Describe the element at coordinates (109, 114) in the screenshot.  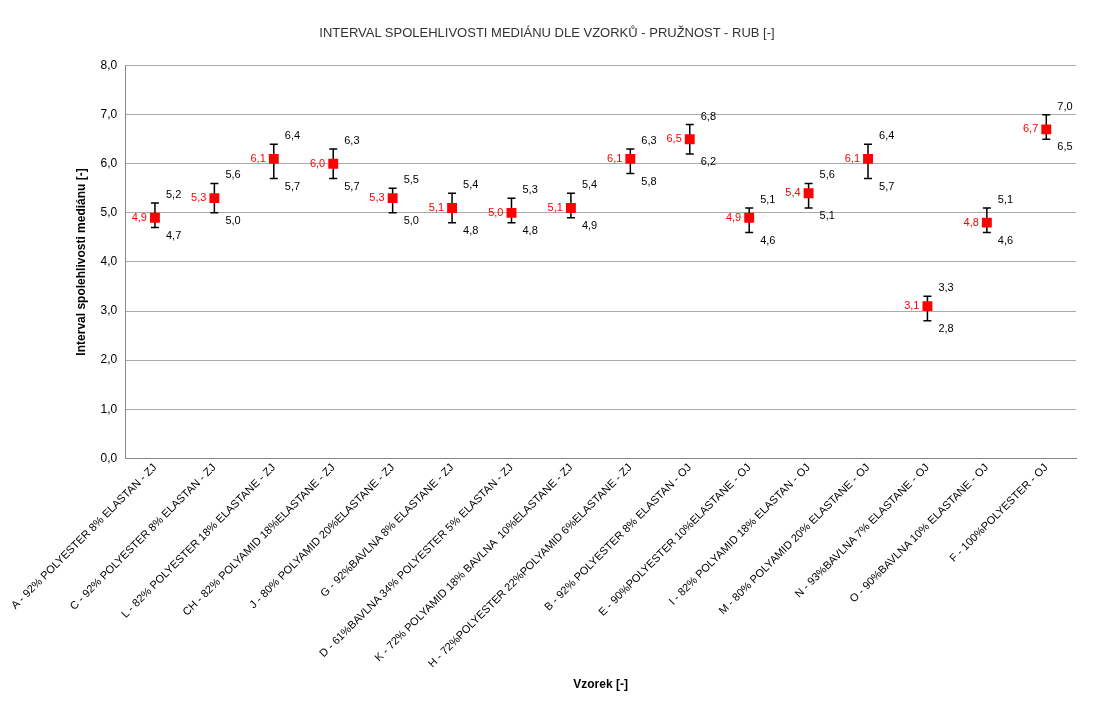
I see `y-tick-label: 7,0` at that location.